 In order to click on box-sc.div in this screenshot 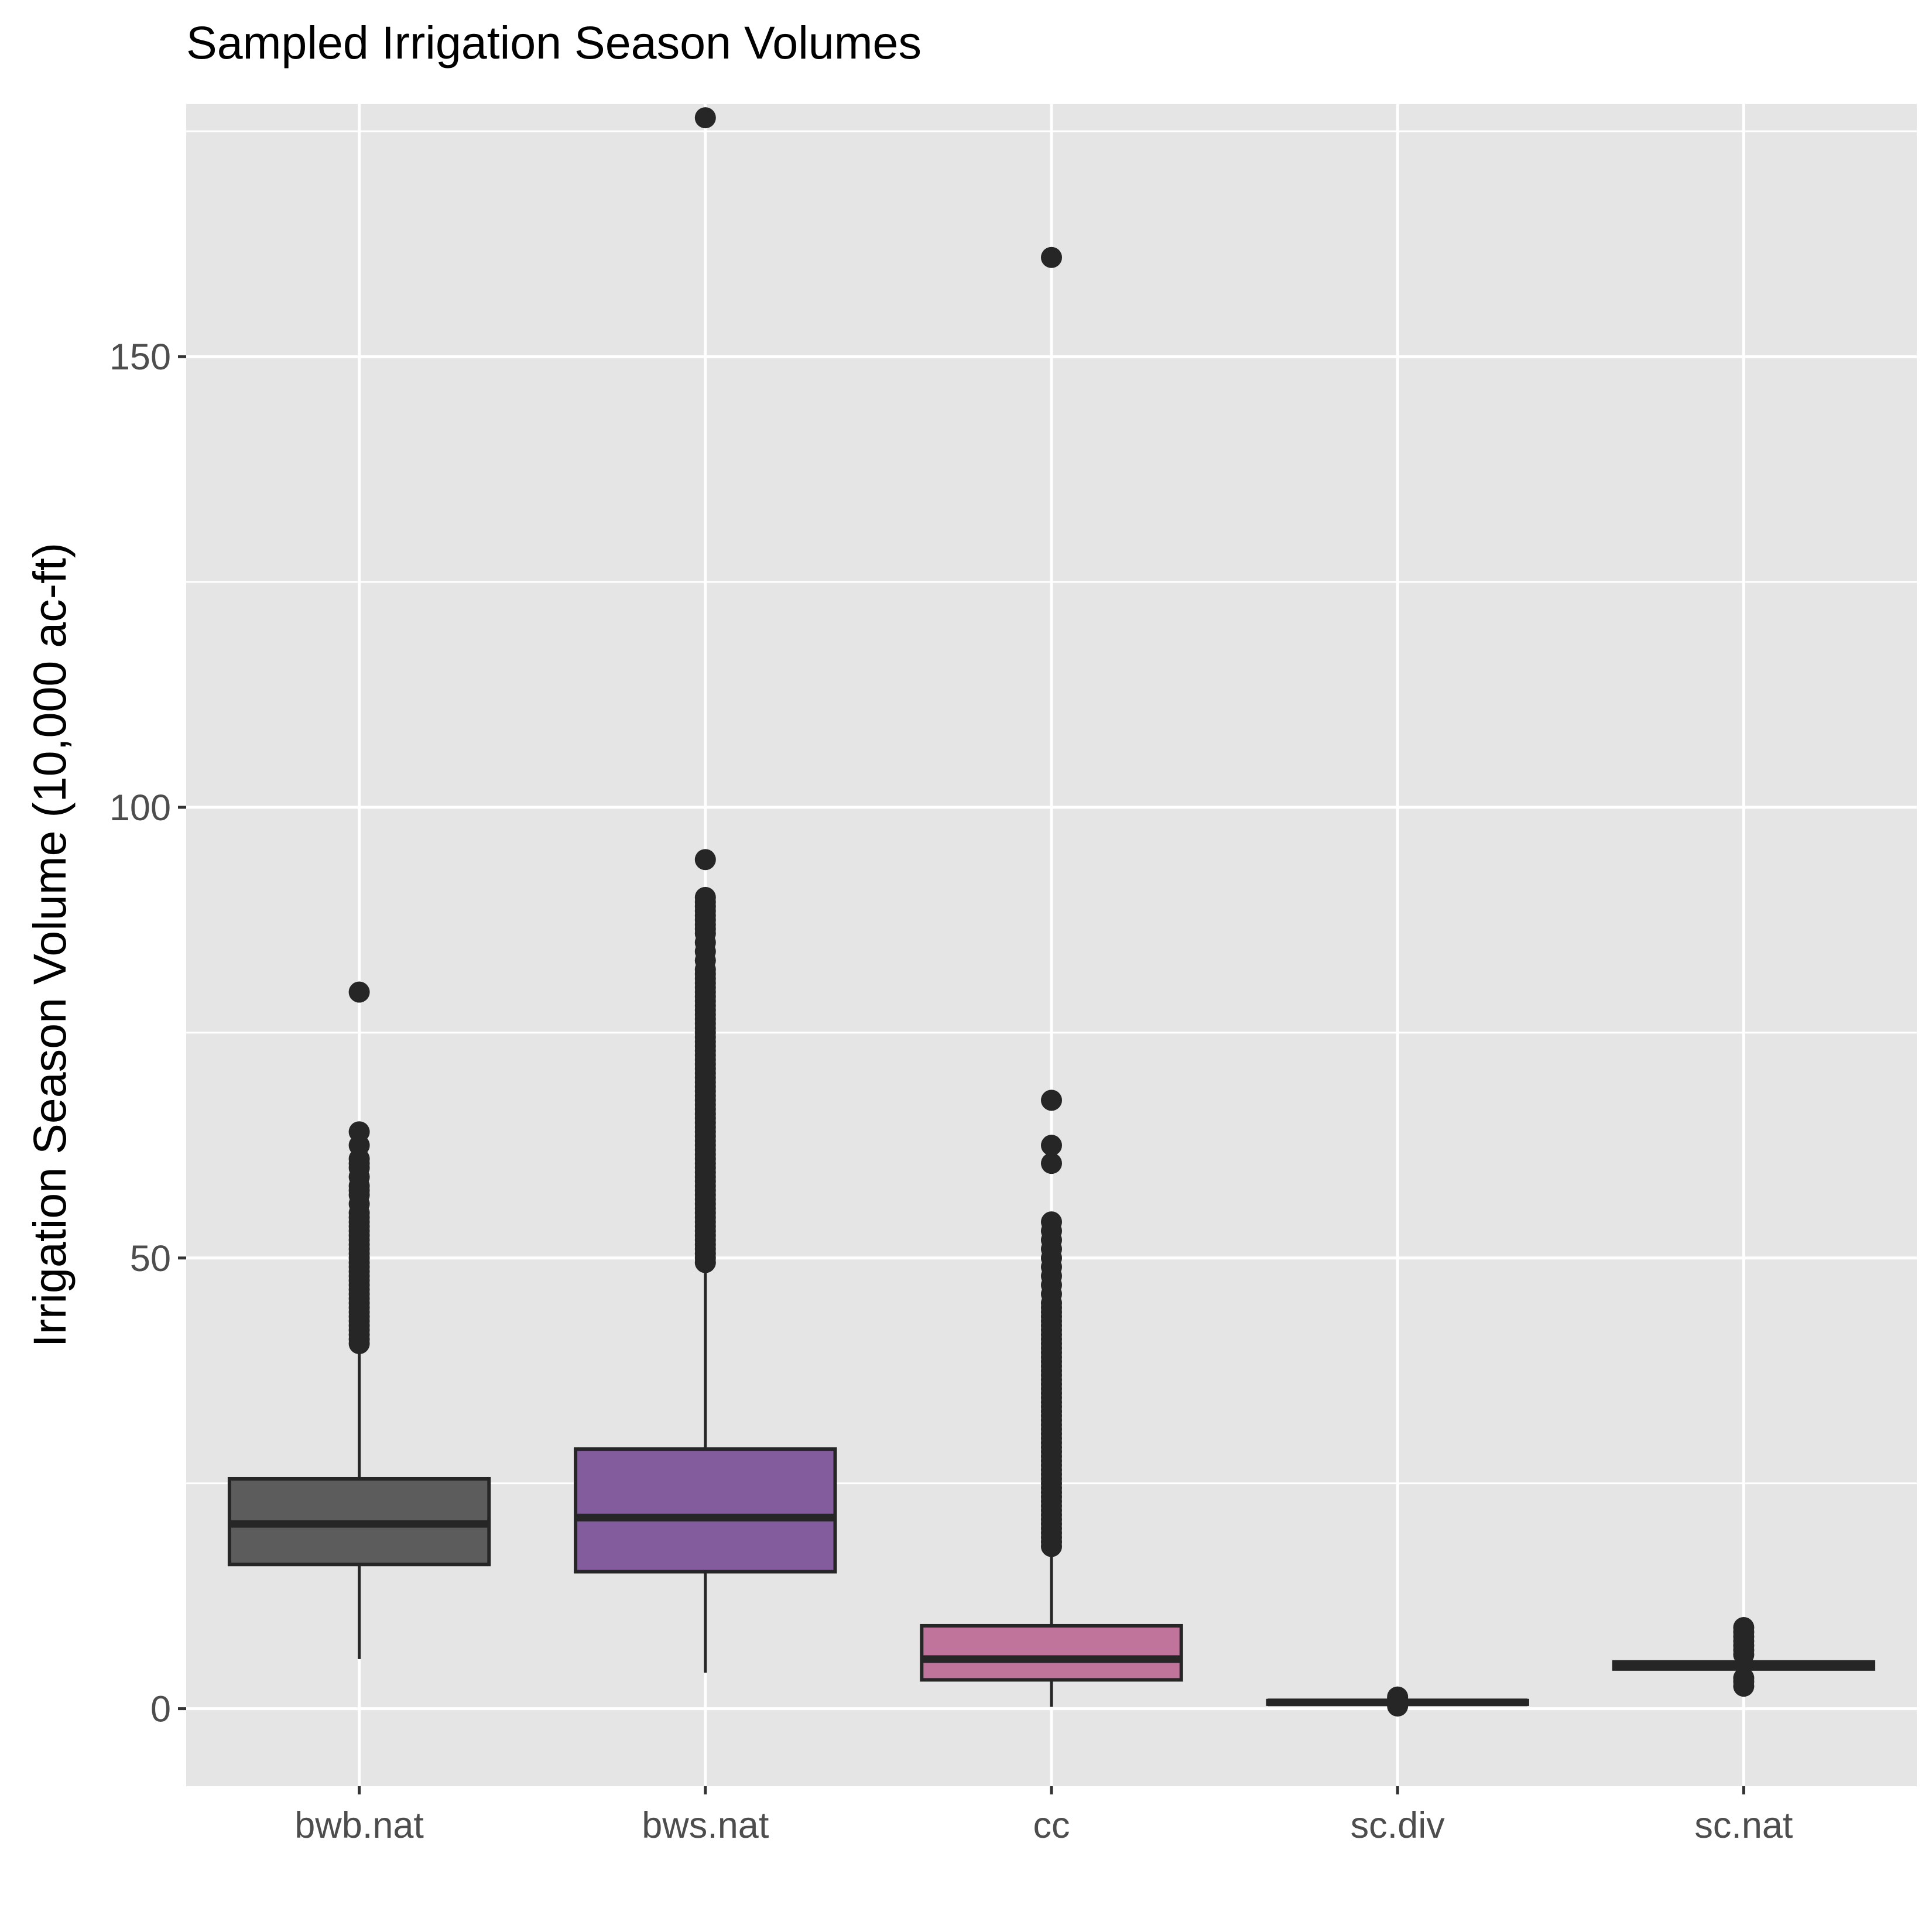, I will do `click(1397, 1701)`.